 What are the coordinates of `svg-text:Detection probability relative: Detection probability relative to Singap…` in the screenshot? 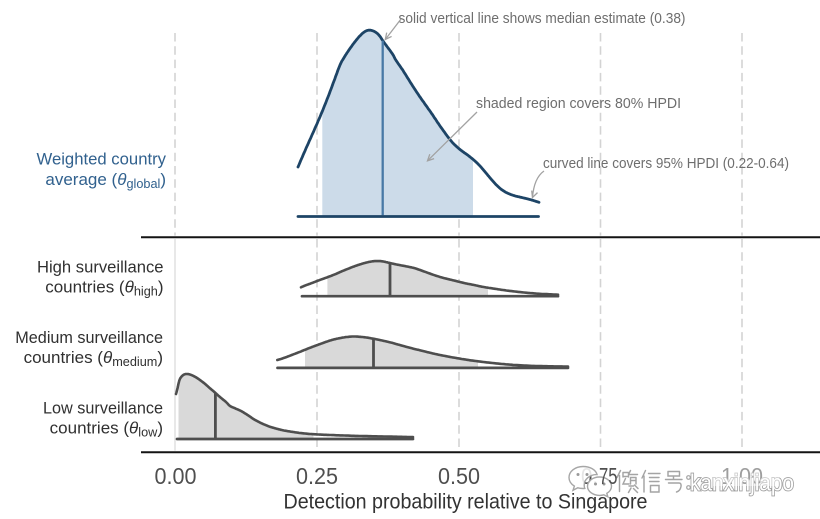 It's located at (466, 502).